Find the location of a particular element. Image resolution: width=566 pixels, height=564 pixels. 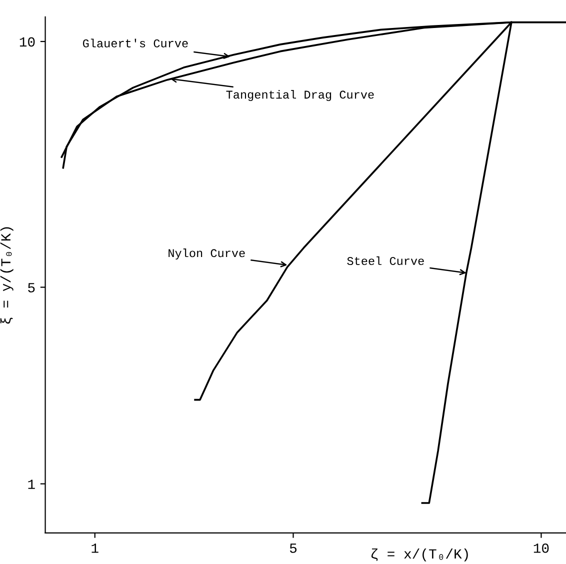

y-axis-title: ξ = y/(T₀/K) is located at coordinates (7, 275).